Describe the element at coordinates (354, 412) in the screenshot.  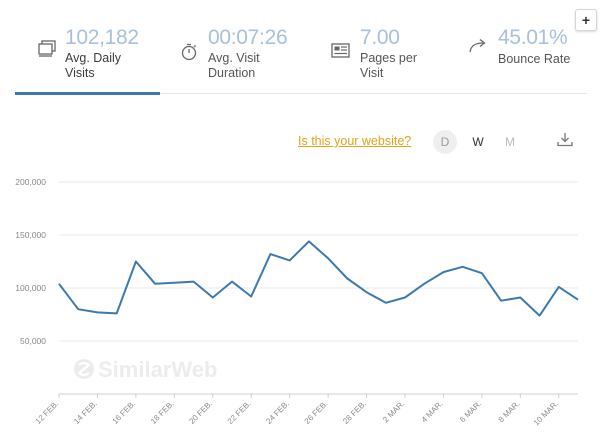
I see `x-tick-label: 28 FEB.` at that location.